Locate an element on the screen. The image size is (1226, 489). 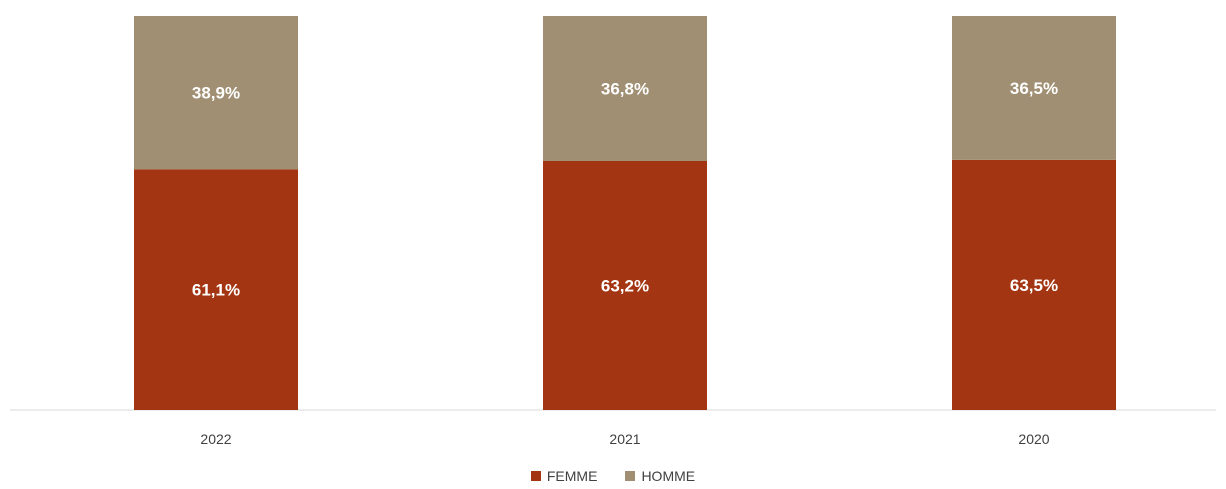
data-label-homme-2021: 36,8% is located at coordinates (625, 88).